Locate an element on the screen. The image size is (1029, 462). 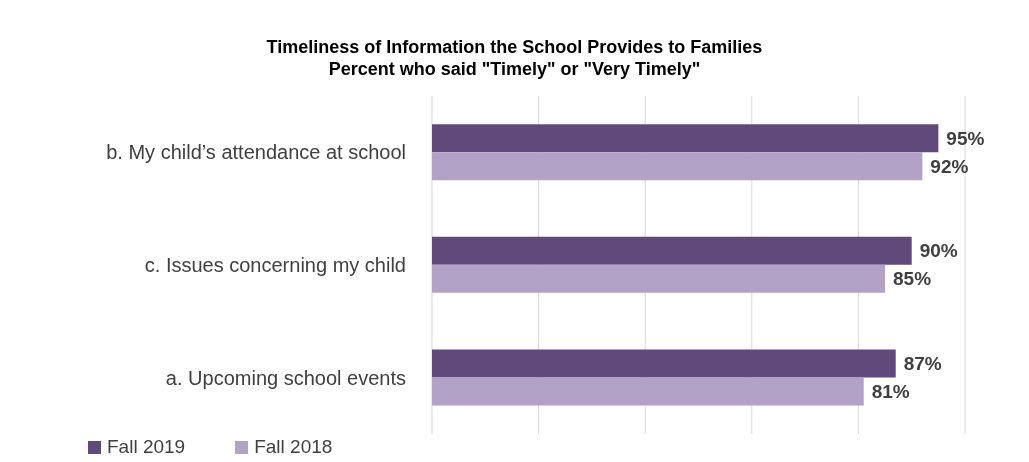
y-tick-label: a. Upcoming school events is located at coordinates (285, 377).